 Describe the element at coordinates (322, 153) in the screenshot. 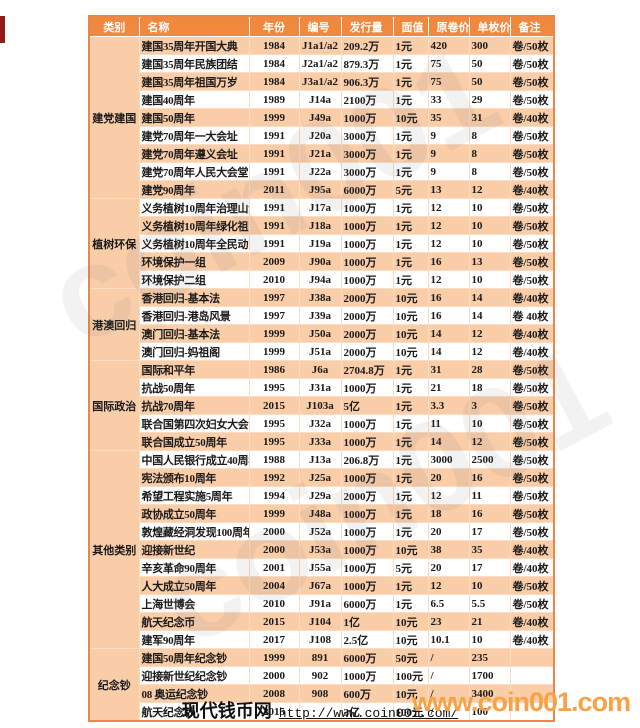

I see `table-row: 建党70周年遵义会址 1991 J21a 3000万 1元 9 8 卷/50枚` at that location.